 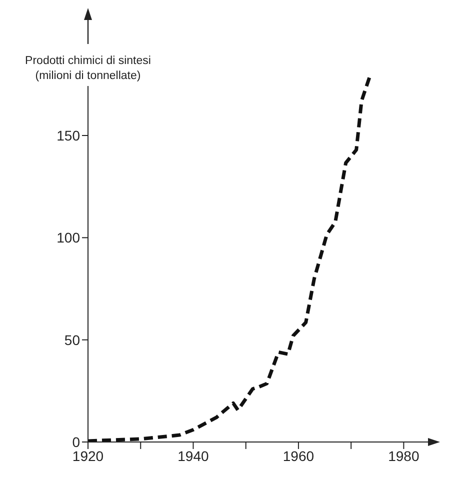 What do you see at coordinates (76, 442) in the screenshot?
I see `y-tick-label: 0` at bounding box center [76, 442].